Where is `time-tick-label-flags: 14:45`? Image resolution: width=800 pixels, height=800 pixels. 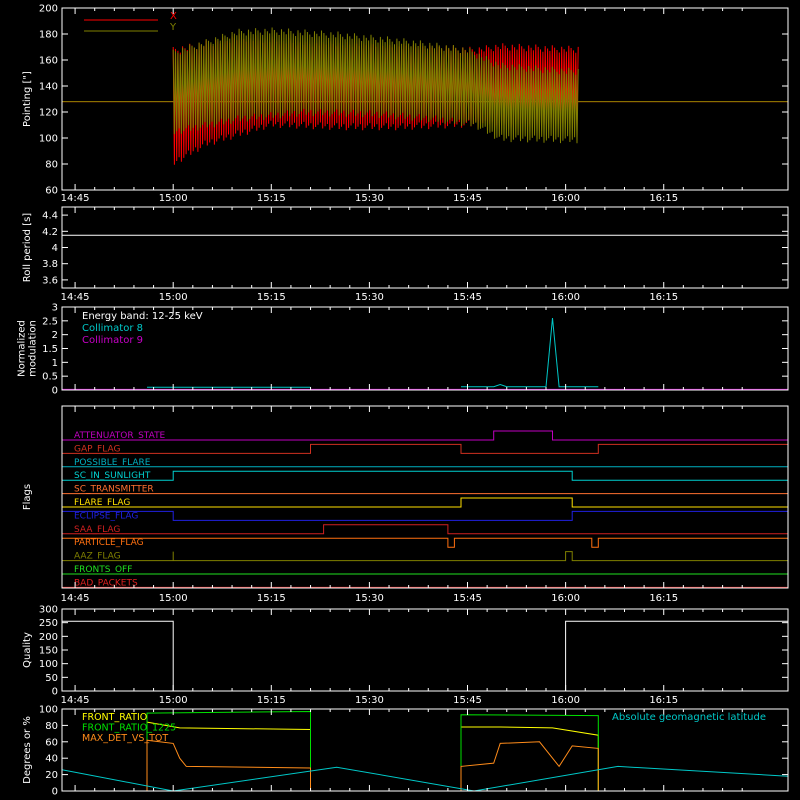
time-tick-label-flags: 14:45 is located at coordinates (75, 598).